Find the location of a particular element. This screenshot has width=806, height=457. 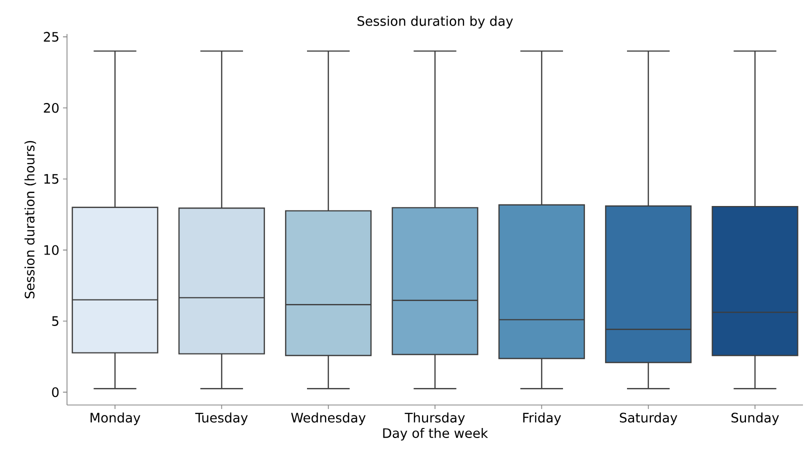

x-tick-label: Tuesday is located at coordinates (221, 419).